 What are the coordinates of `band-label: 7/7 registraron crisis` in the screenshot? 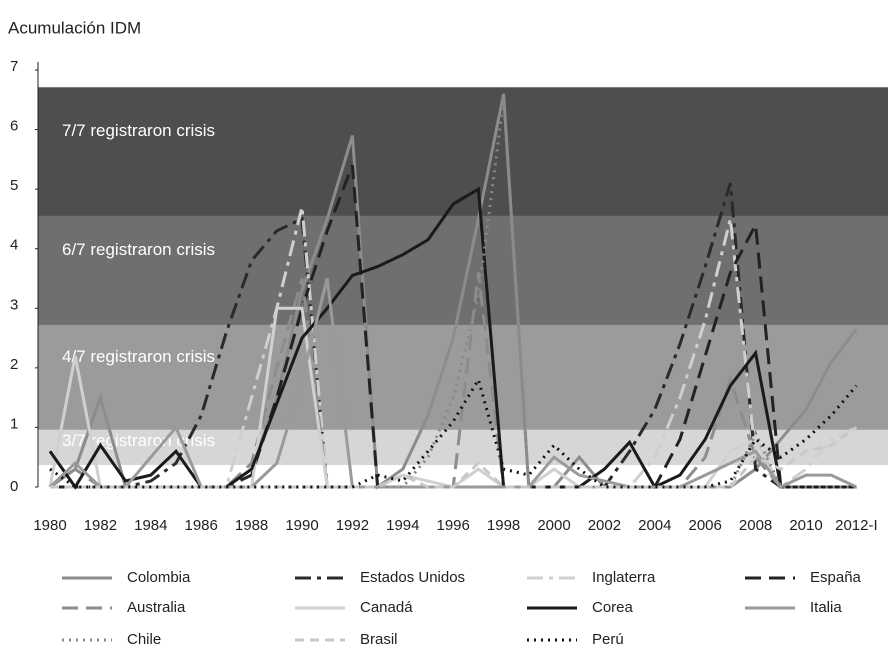 It's located at (138, 130).